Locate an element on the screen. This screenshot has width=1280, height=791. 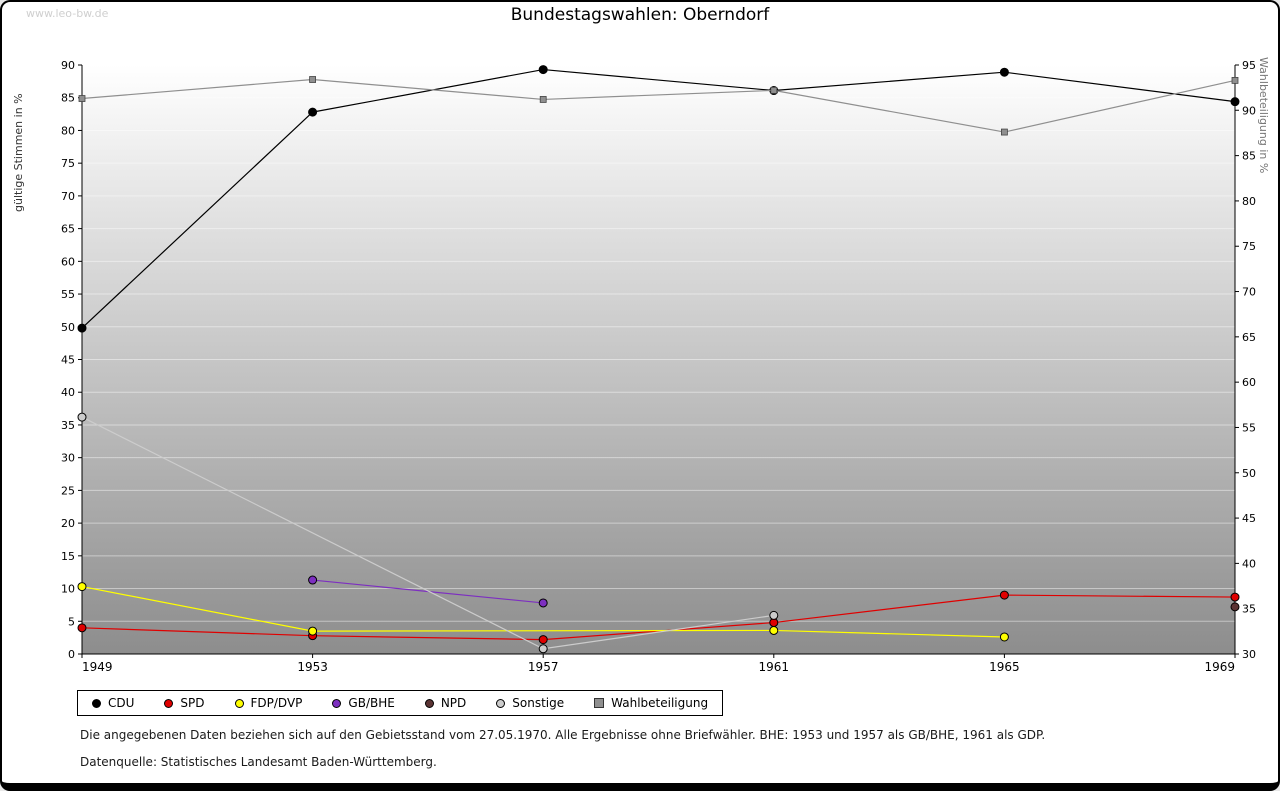
legend-marker-gb-bhe is located at coordinates (337, 703).